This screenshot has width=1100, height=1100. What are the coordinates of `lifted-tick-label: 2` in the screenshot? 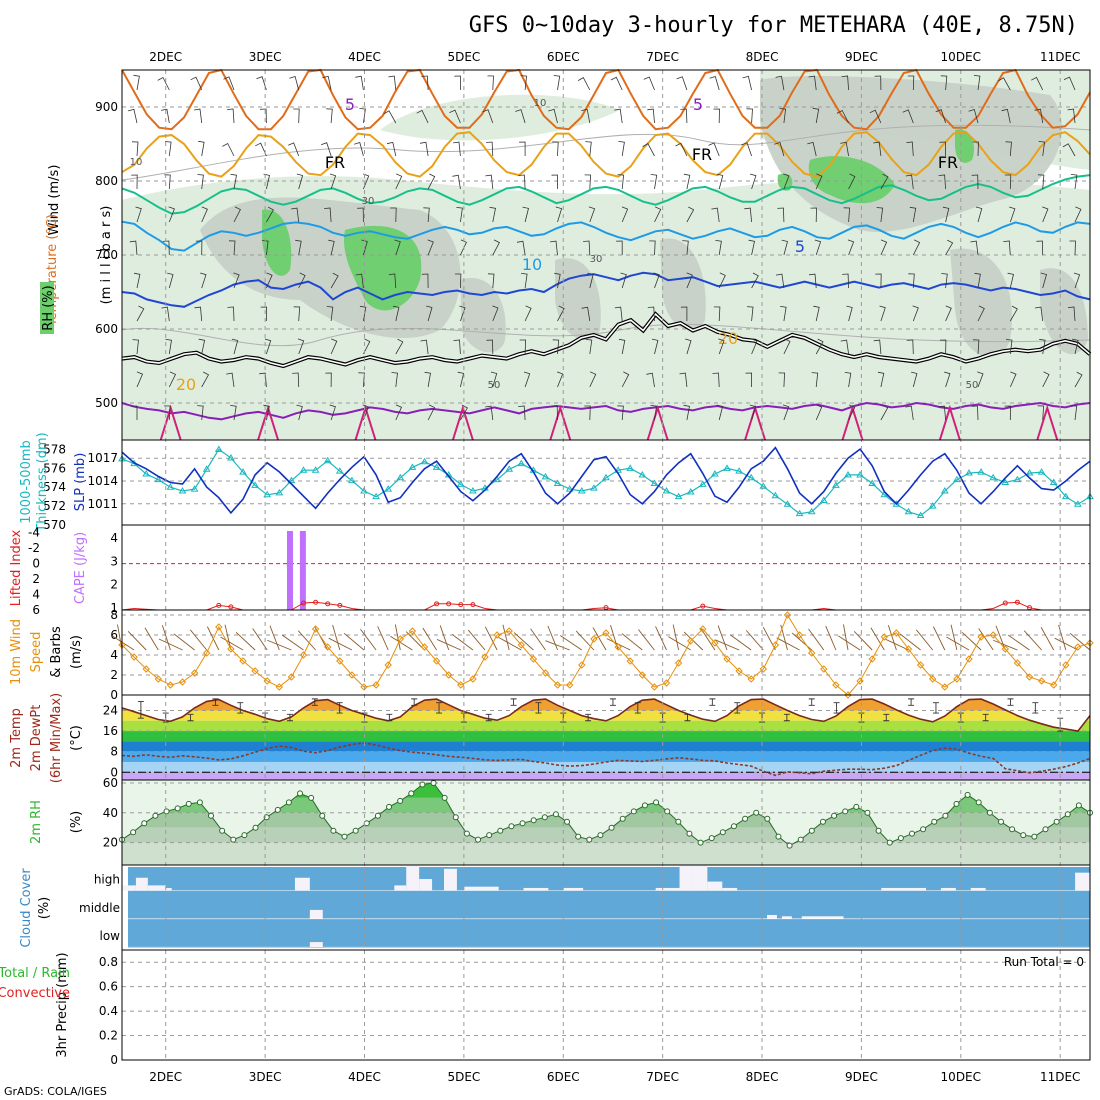 It's located at (36, 579).